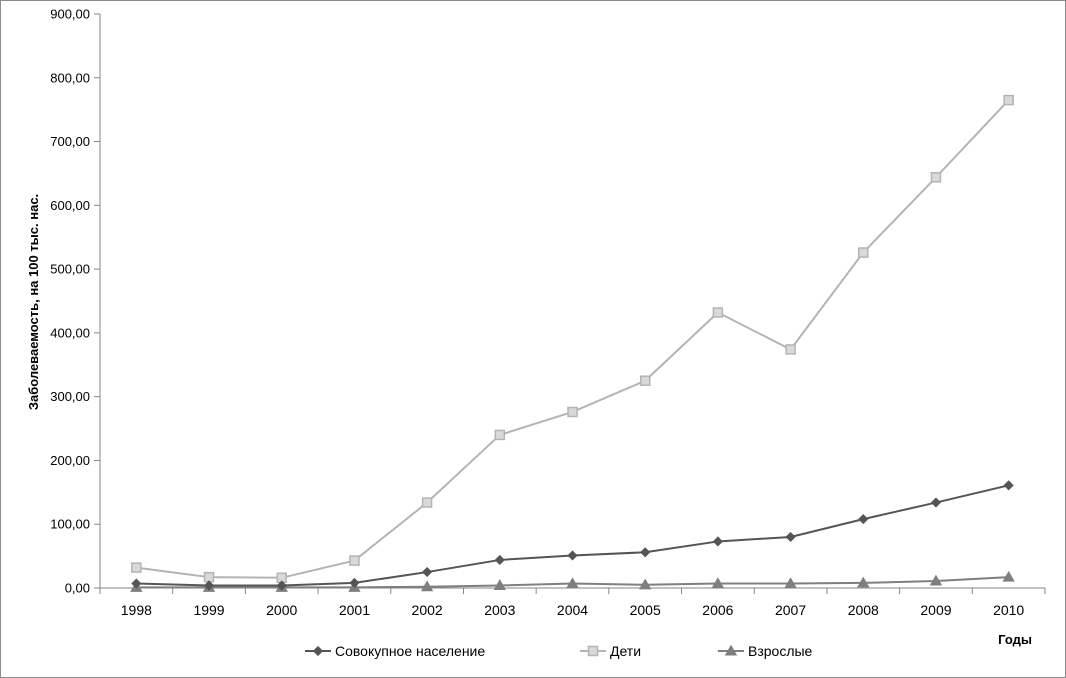 This screenshot has height=678, width=1066. Describe the element at coordinates (717, 610) in the screenshot. I see `x-tick-label: 2006` at that location.